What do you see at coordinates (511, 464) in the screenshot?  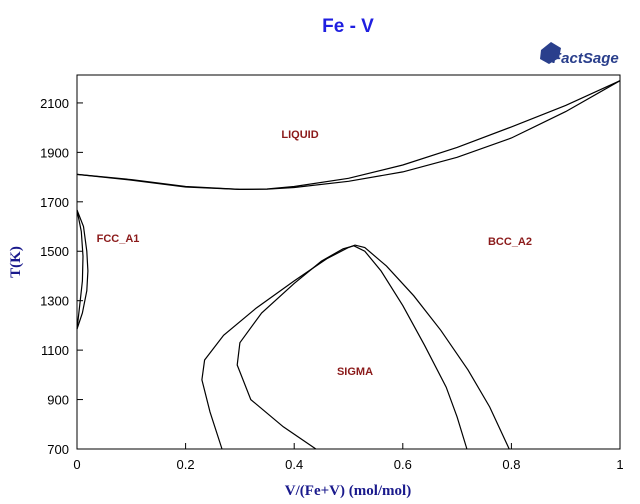 I see `x-tick-label: 0.8` at bounding box center [511, 464].